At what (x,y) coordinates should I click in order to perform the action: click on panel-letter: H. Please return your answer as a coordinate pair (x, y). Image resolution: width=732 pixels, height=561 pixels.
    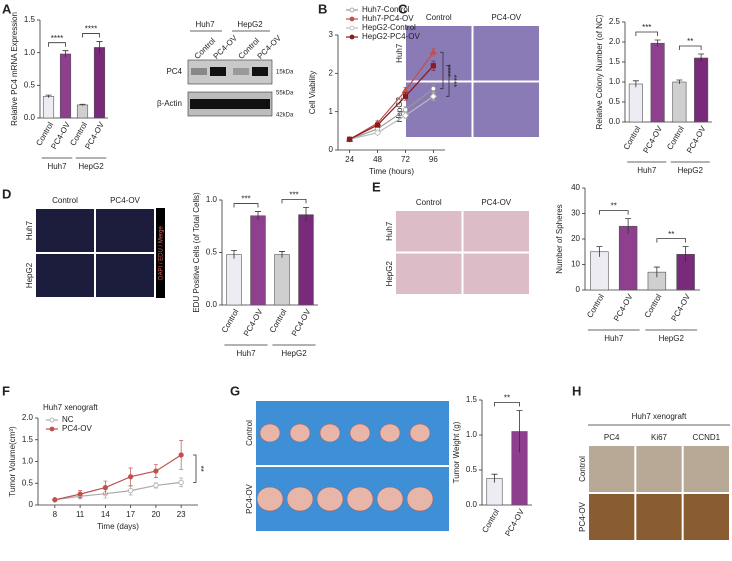
    Looking at the image, I should click on (576, 390).